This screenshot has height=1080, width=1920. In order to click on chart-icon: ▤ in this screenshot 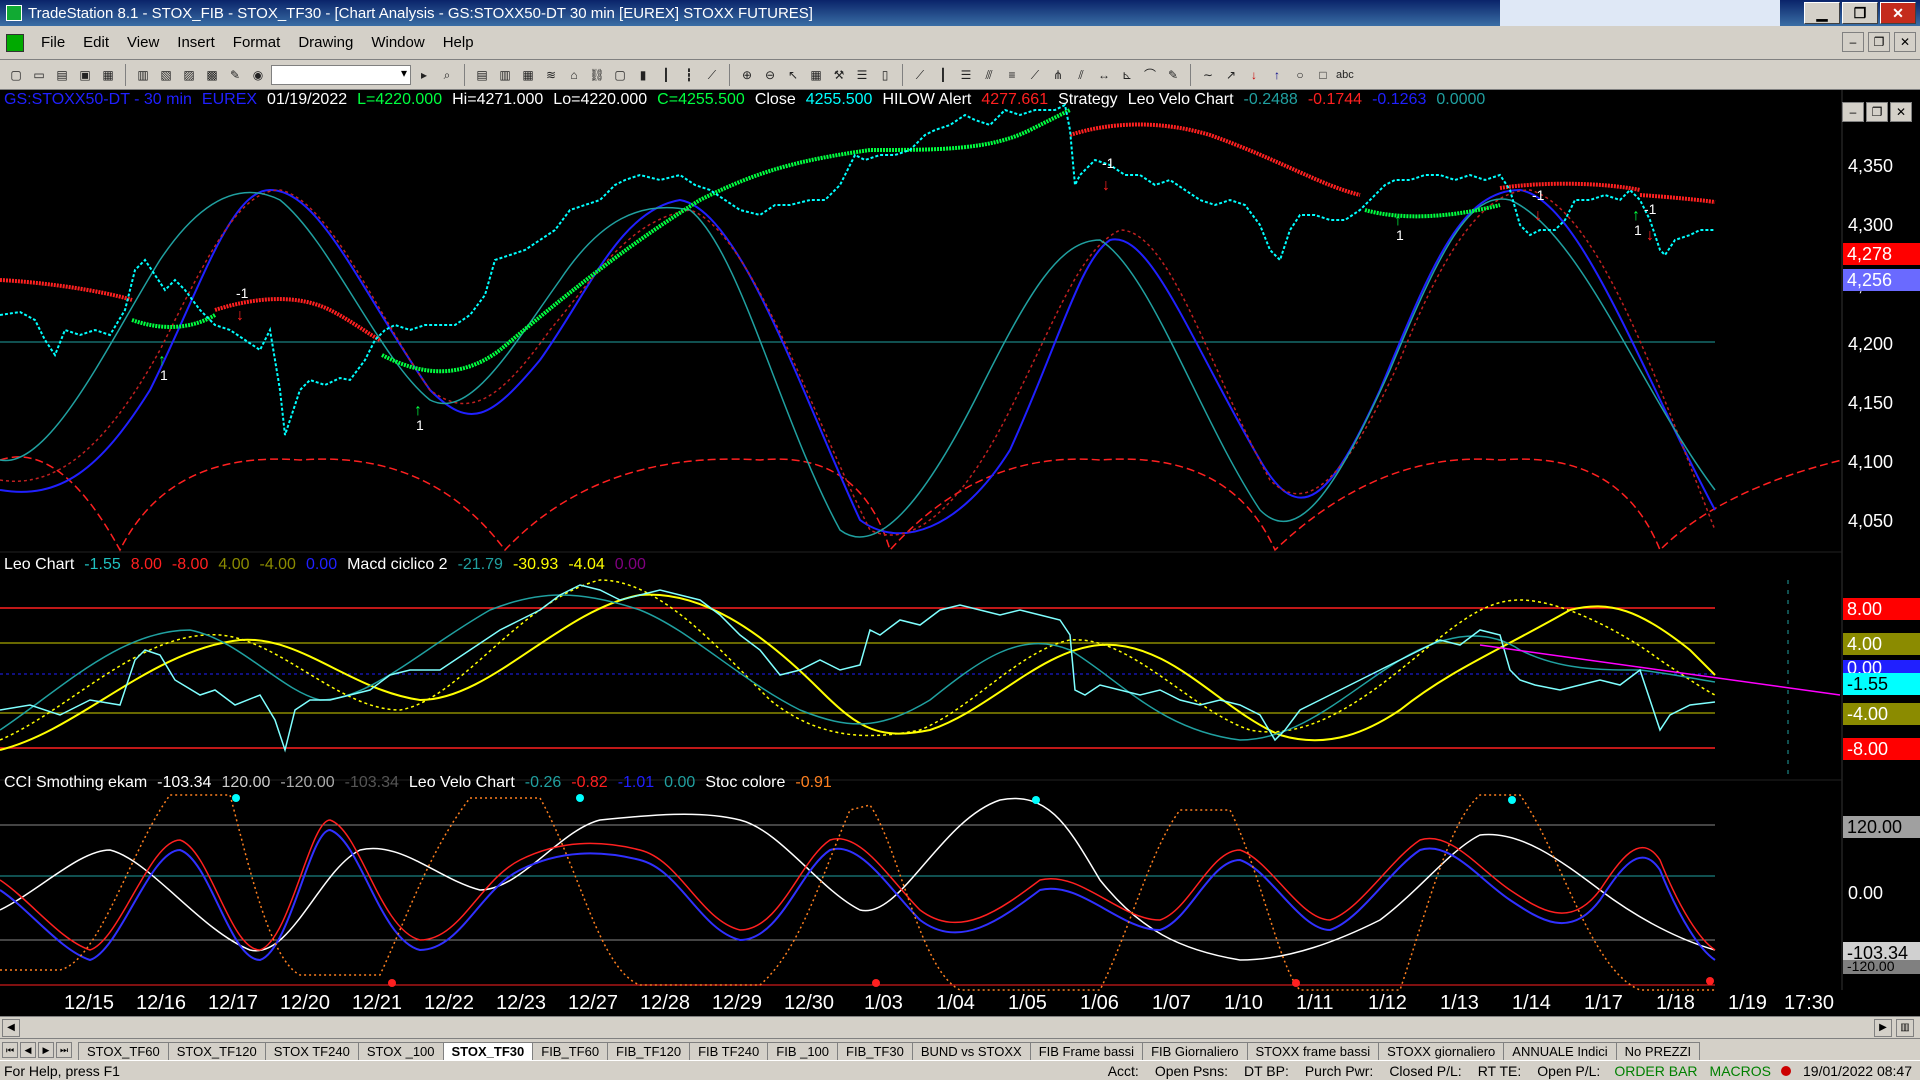, I will do `click(482, 74)`.